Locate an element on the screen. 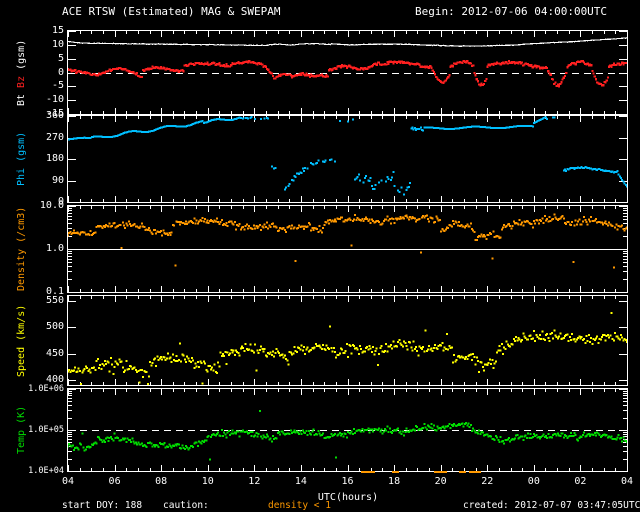 This screenshot has height=512, width=640. axis-title-seg-speed-0: Speed (km/s) is located at coordinates (21, 340).